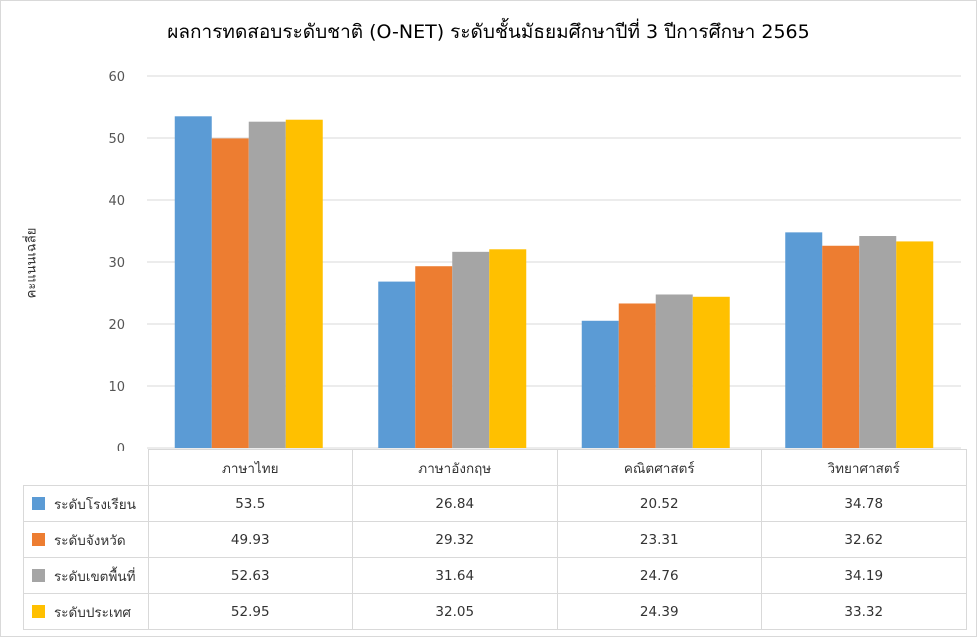  What do you see at coordinates (864, 575) in the screenshot?
I see `data-label: 34.19` at bounding box center [864, 575].